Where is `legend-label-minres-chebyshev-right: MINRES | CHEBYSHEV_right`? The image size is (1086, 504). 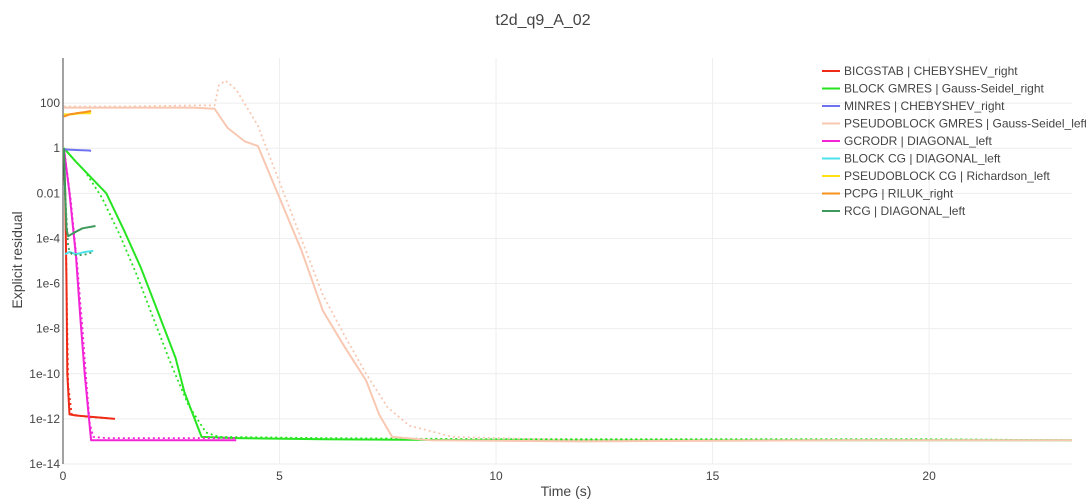 legend-label-minres-chebyshev-right: MINRES | CHEBYSHEV_right is located at coordinates (924, 106).